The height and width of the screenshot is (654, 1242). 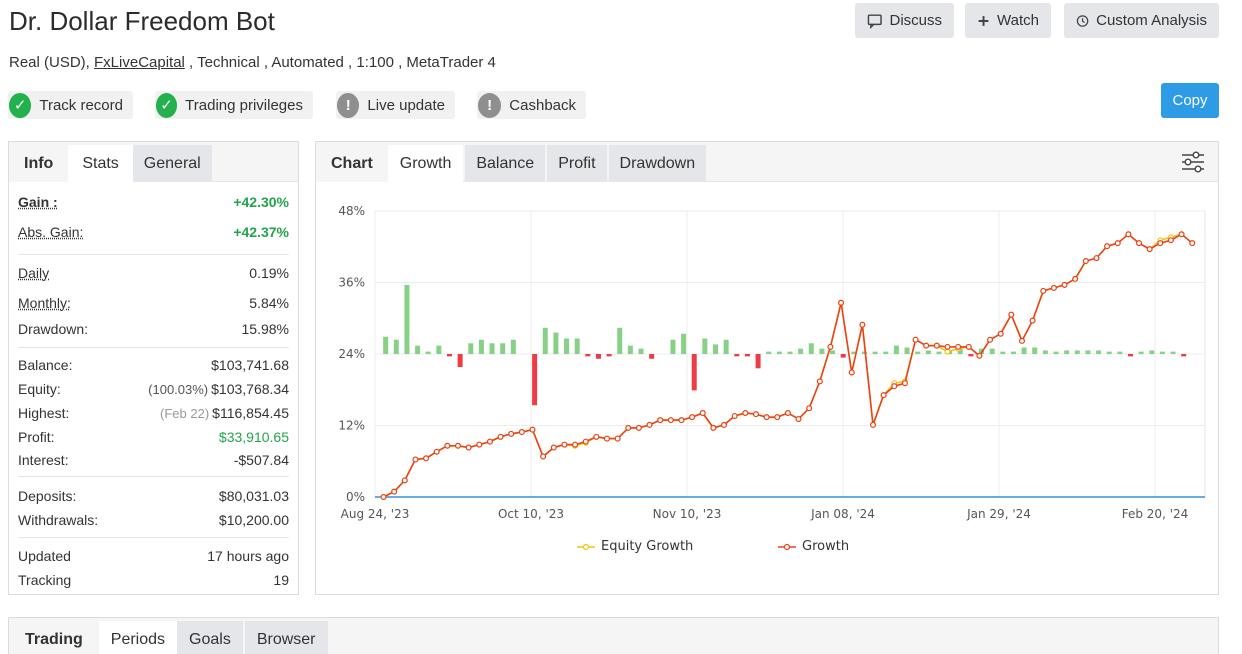 I want to click on track-record-badge: ✓ Track record, so click(x=70, y=105).